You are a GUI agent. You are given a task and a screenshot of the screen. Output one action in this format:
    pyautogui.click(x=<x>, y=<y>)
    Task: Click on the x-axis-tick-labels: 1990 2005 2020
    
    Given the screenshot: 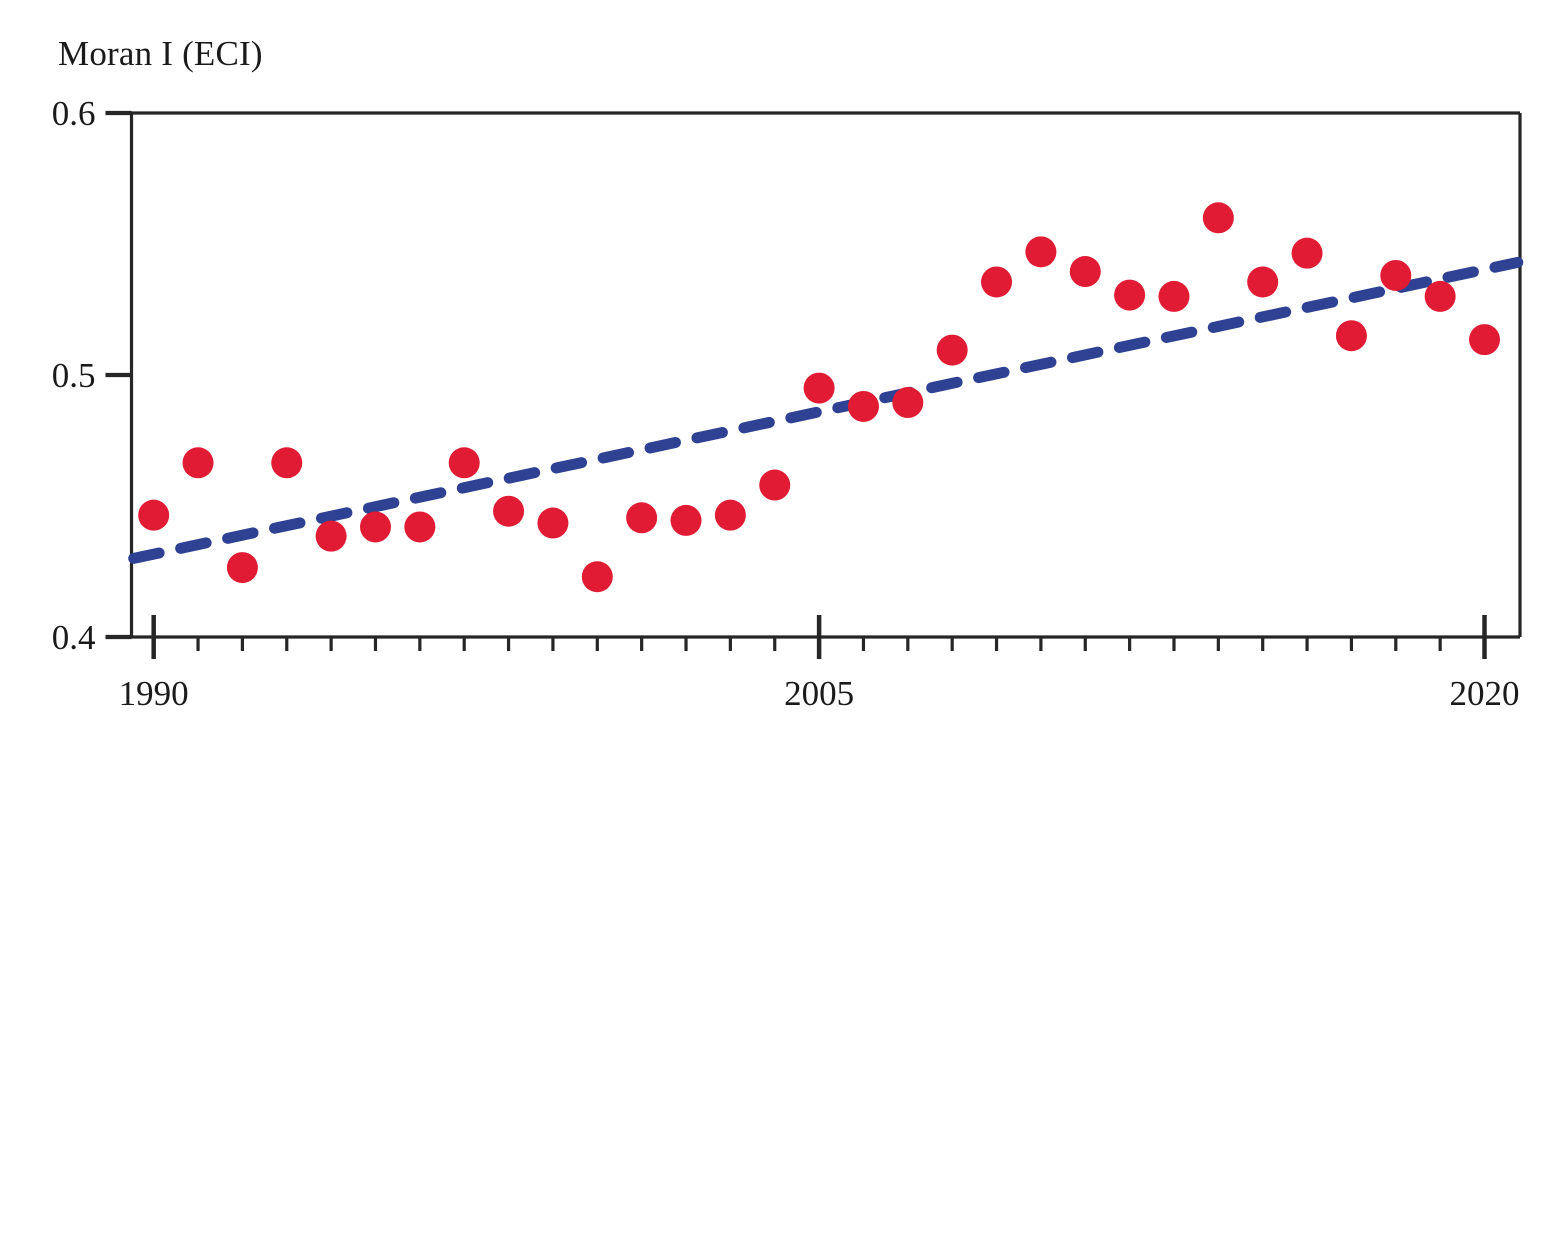 What is the action you would take?
    pyautogui.click(x=819, y=693)
    